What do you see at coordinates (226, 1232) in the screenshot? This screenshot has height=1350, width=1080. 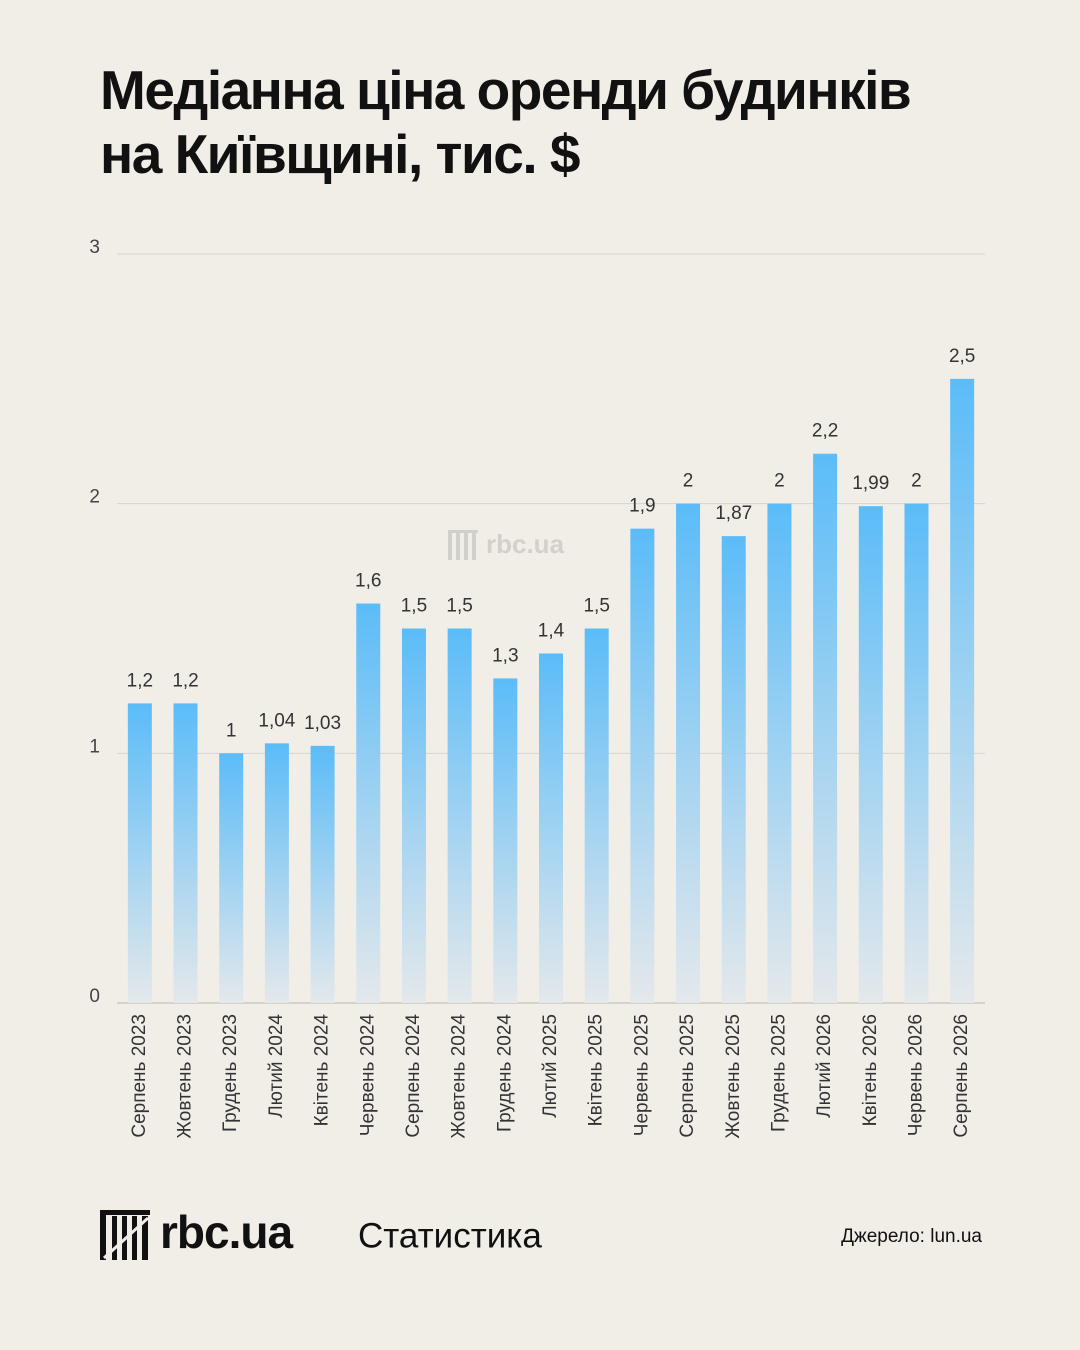 I see `logo-text: rbc.ua` at bounding box center [226, 1232].